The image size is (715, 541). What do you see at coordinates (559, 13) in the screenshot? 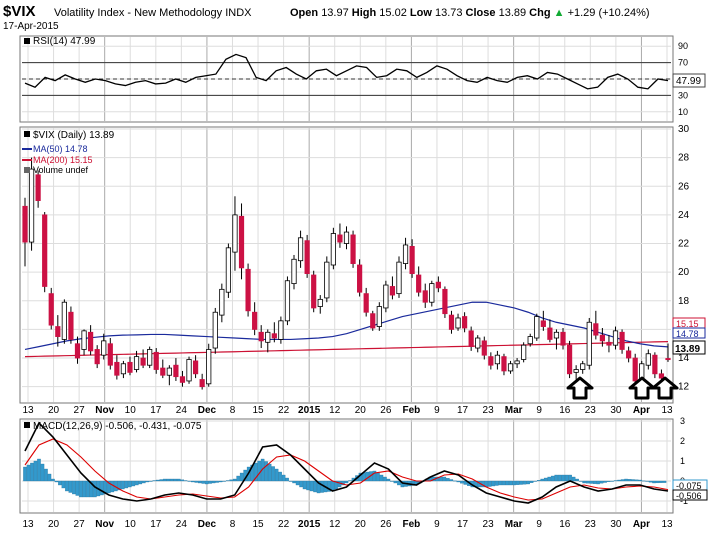
I see `chg-icon: ▲` at bounding box center [559, 13].